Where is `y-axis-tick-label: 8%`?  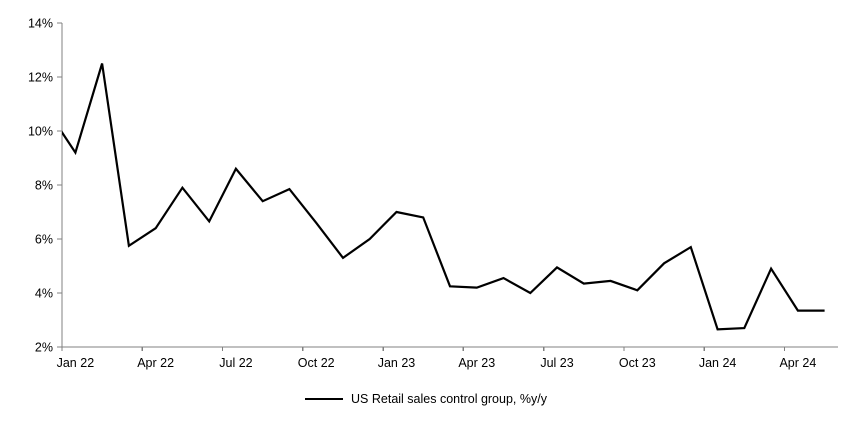 y-axis-tick-label: 8% is located at coordinates (44, 186).